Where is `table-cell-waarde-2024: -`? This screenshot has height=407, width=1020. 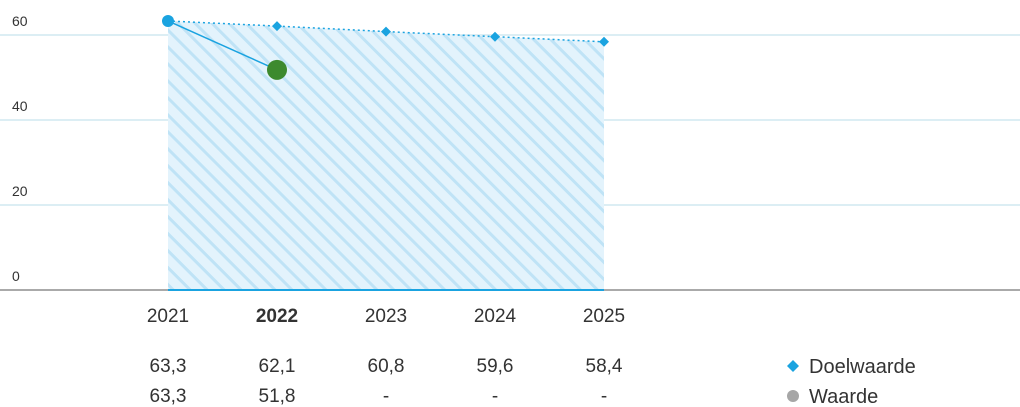
table-cell-waarde-2024: - is located at coordinates (495, 396).